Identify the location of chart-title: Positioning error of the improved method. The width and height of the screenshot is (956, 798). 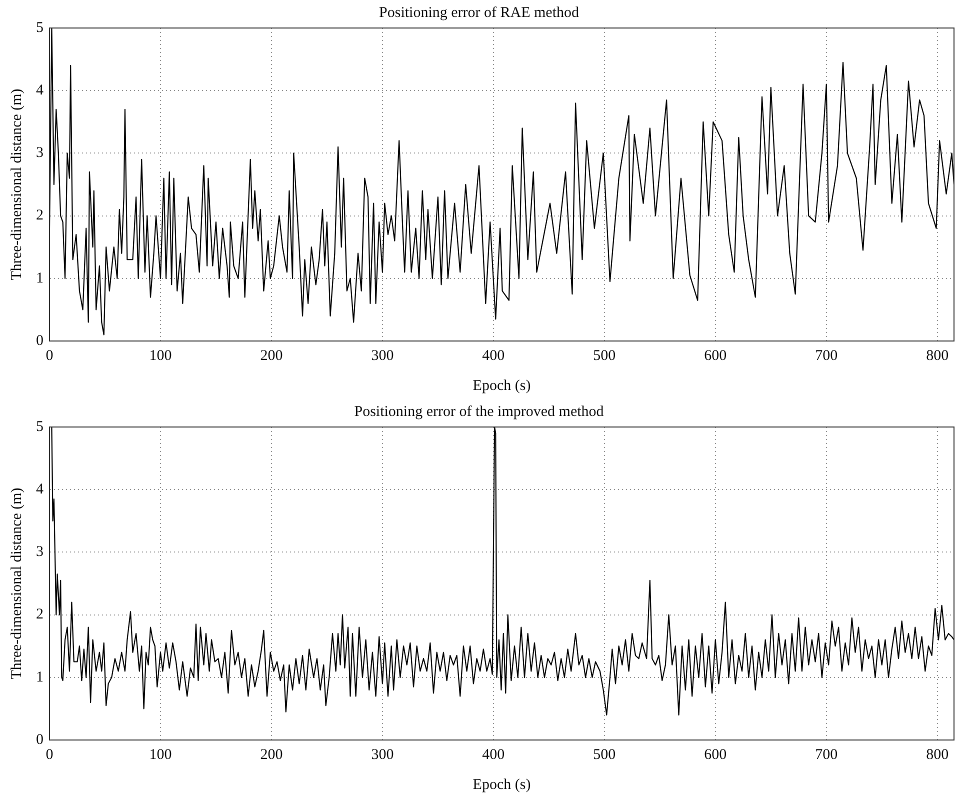
(479, 412).